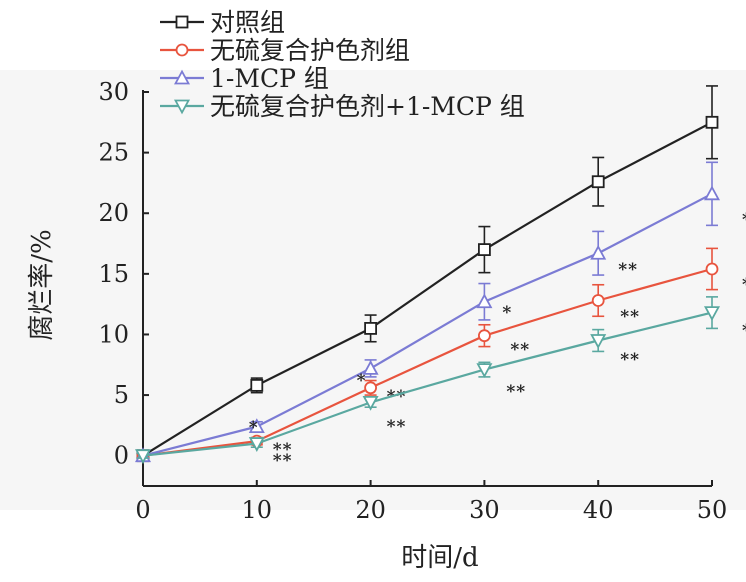 The image size is (746, 582). Describe the element at coordinates (113, 334) in the screenshot. I see `y-tick-label: 10` at that location.